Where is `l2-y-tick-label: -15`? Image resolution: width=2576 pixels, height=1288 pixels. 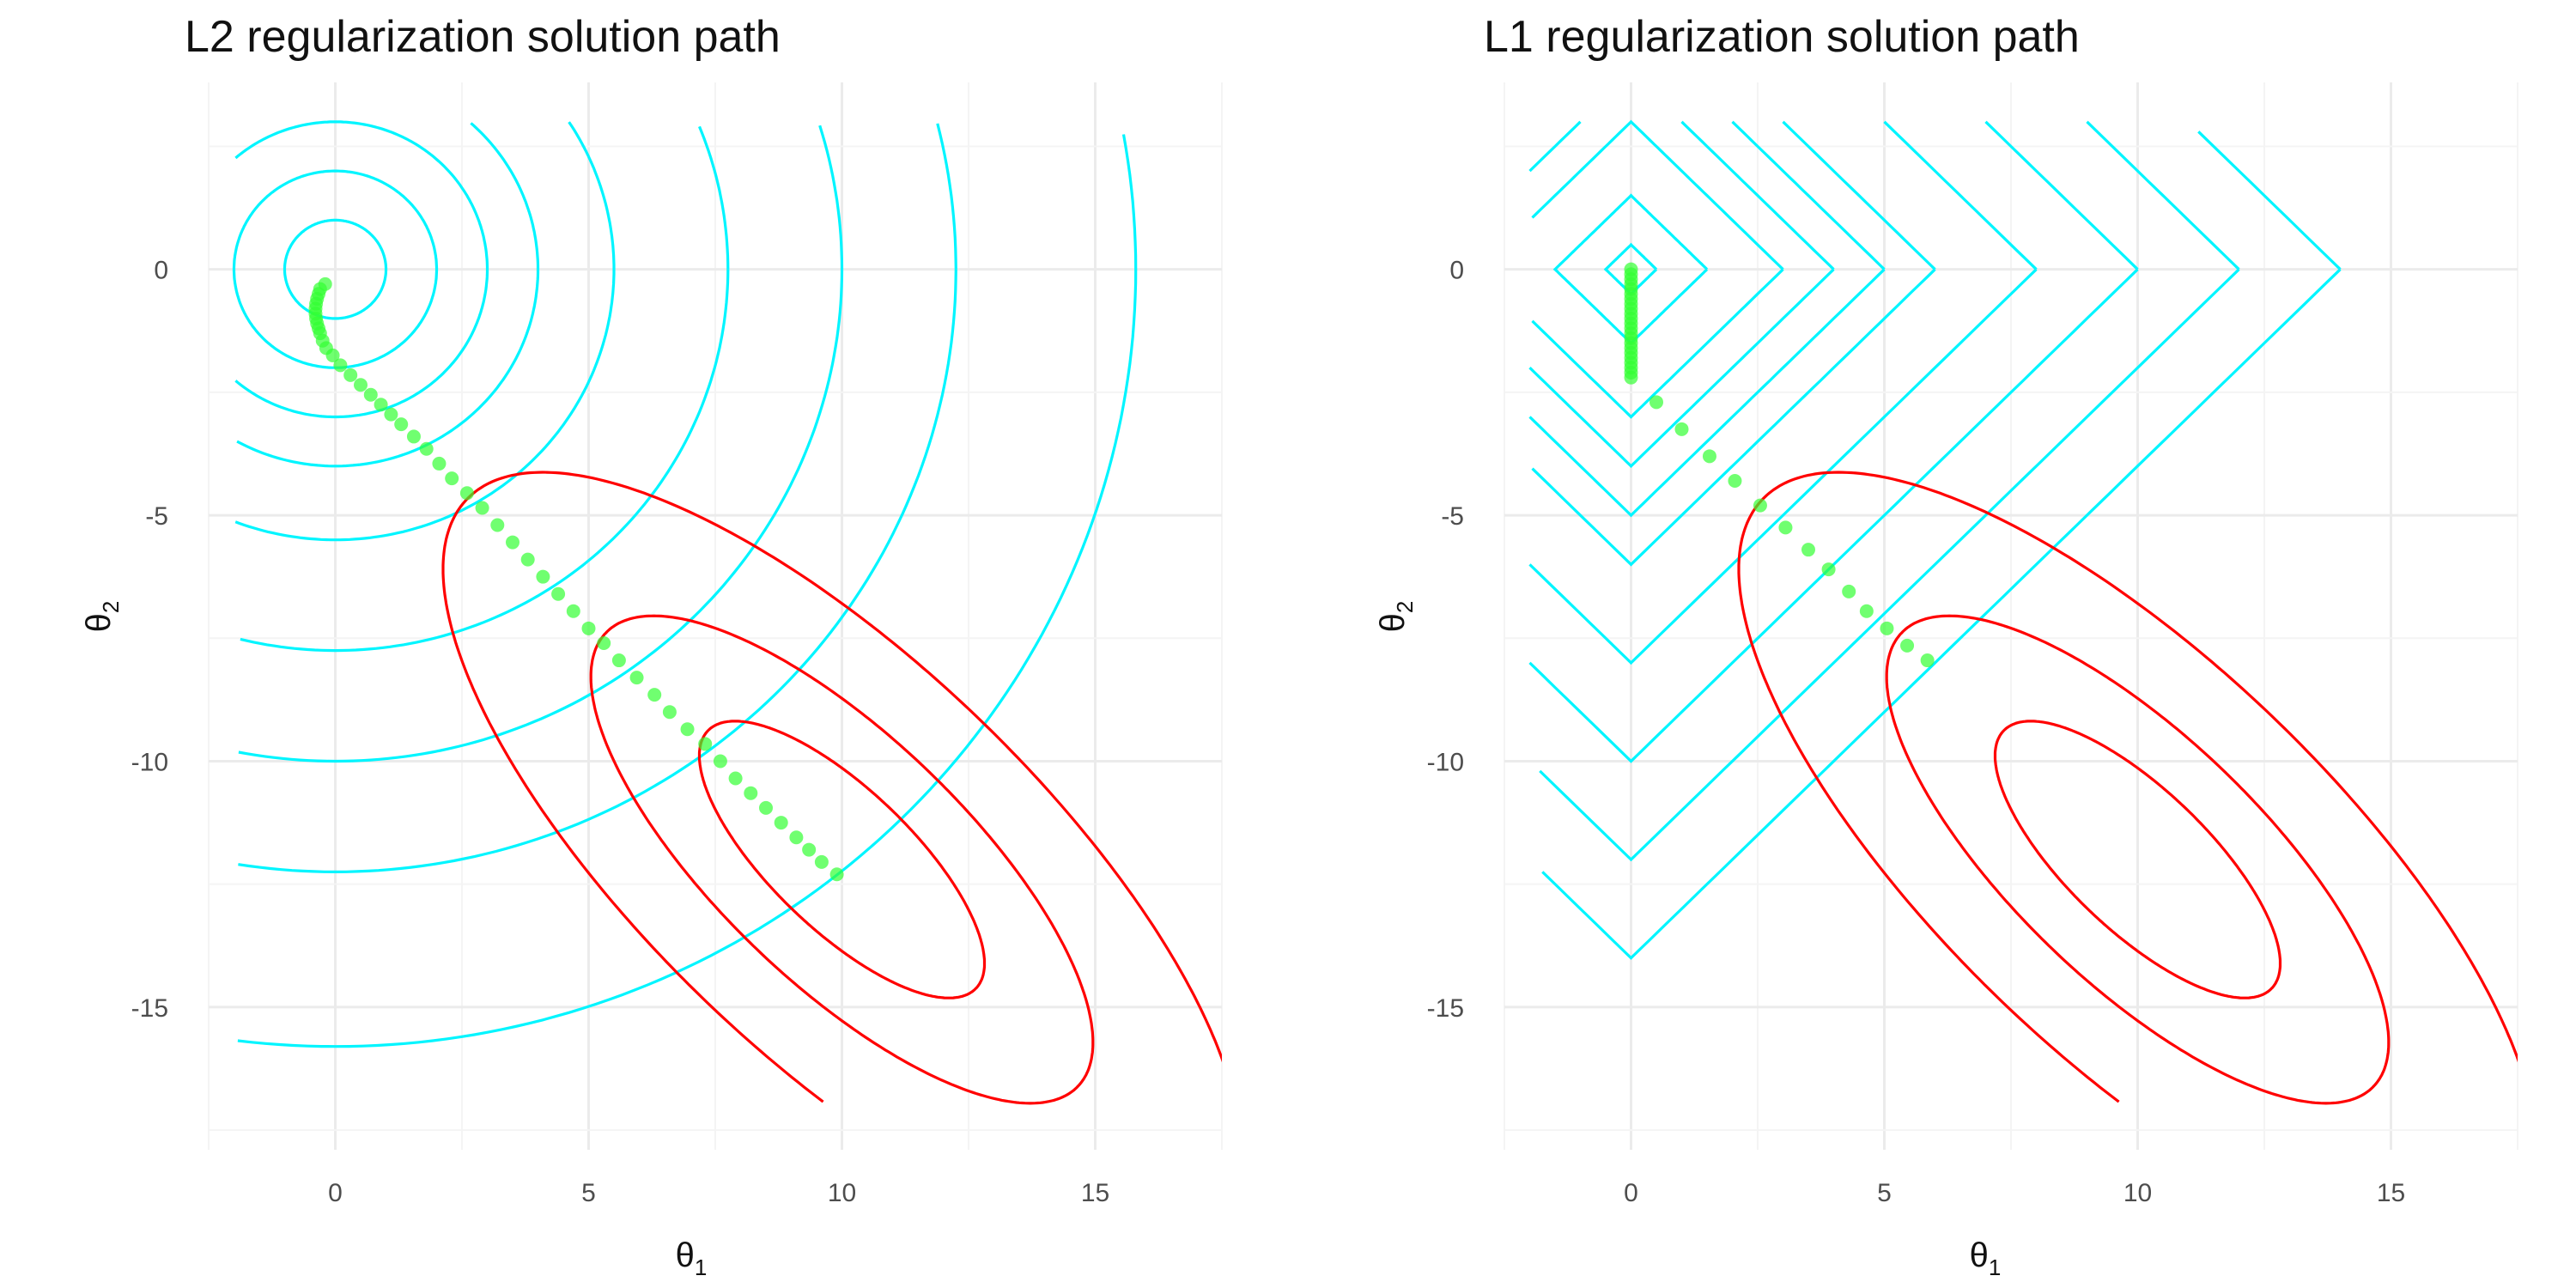
l2-y-tick-label: -15 is located at coordinates (149, 1009).